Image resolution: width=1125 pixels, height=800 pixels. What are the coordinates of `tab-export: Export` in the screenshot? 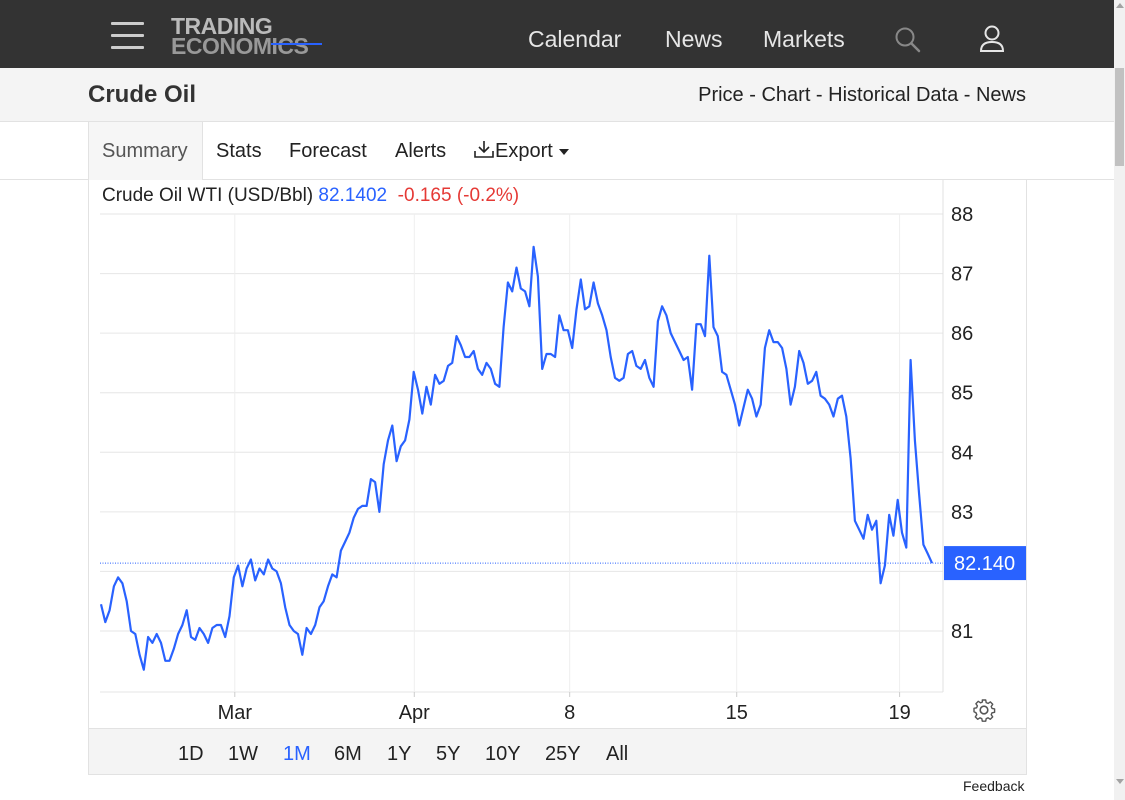 It's located at (521, 151).